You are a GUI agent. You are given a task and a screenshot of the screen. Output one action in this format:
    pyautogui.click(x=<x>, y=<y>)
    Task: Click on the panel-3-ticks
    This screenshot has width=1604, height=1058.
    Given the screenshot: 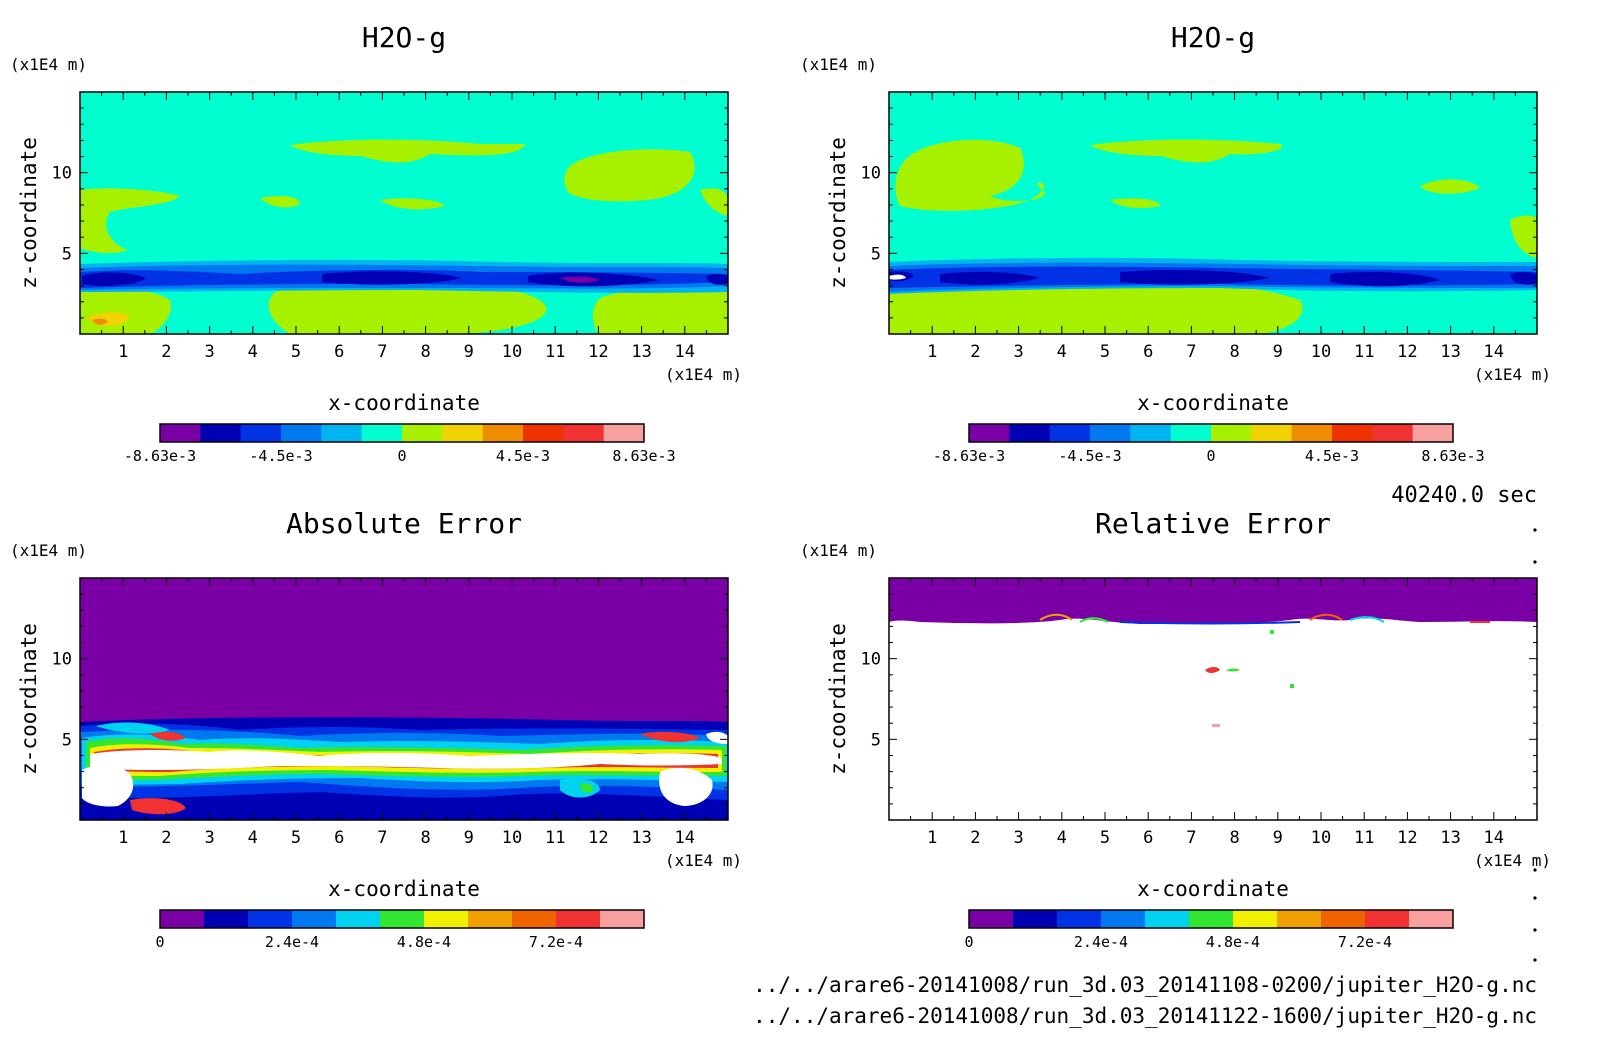 What is the action you would take?
    pyautogui.click(x=404, y=699)
    